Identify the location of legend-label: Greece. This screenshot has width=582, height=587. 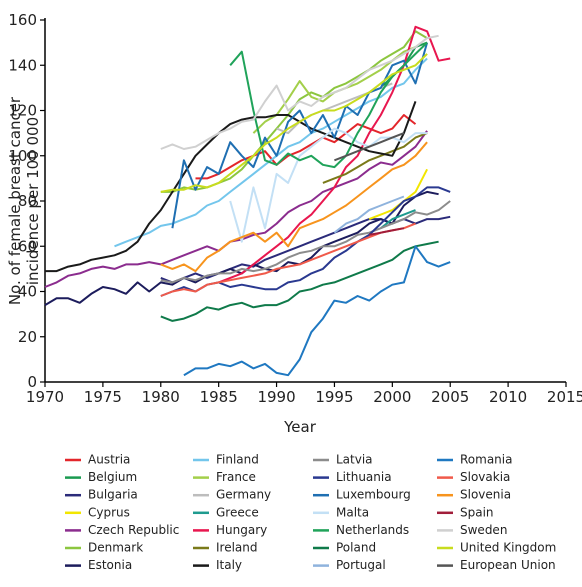
(237, 512).